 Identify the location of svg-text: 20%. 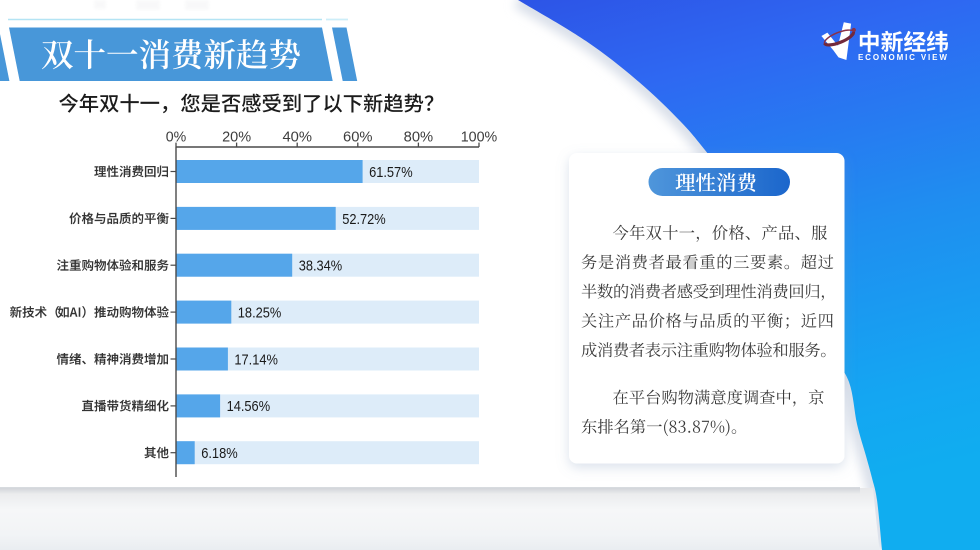
(236, 136).